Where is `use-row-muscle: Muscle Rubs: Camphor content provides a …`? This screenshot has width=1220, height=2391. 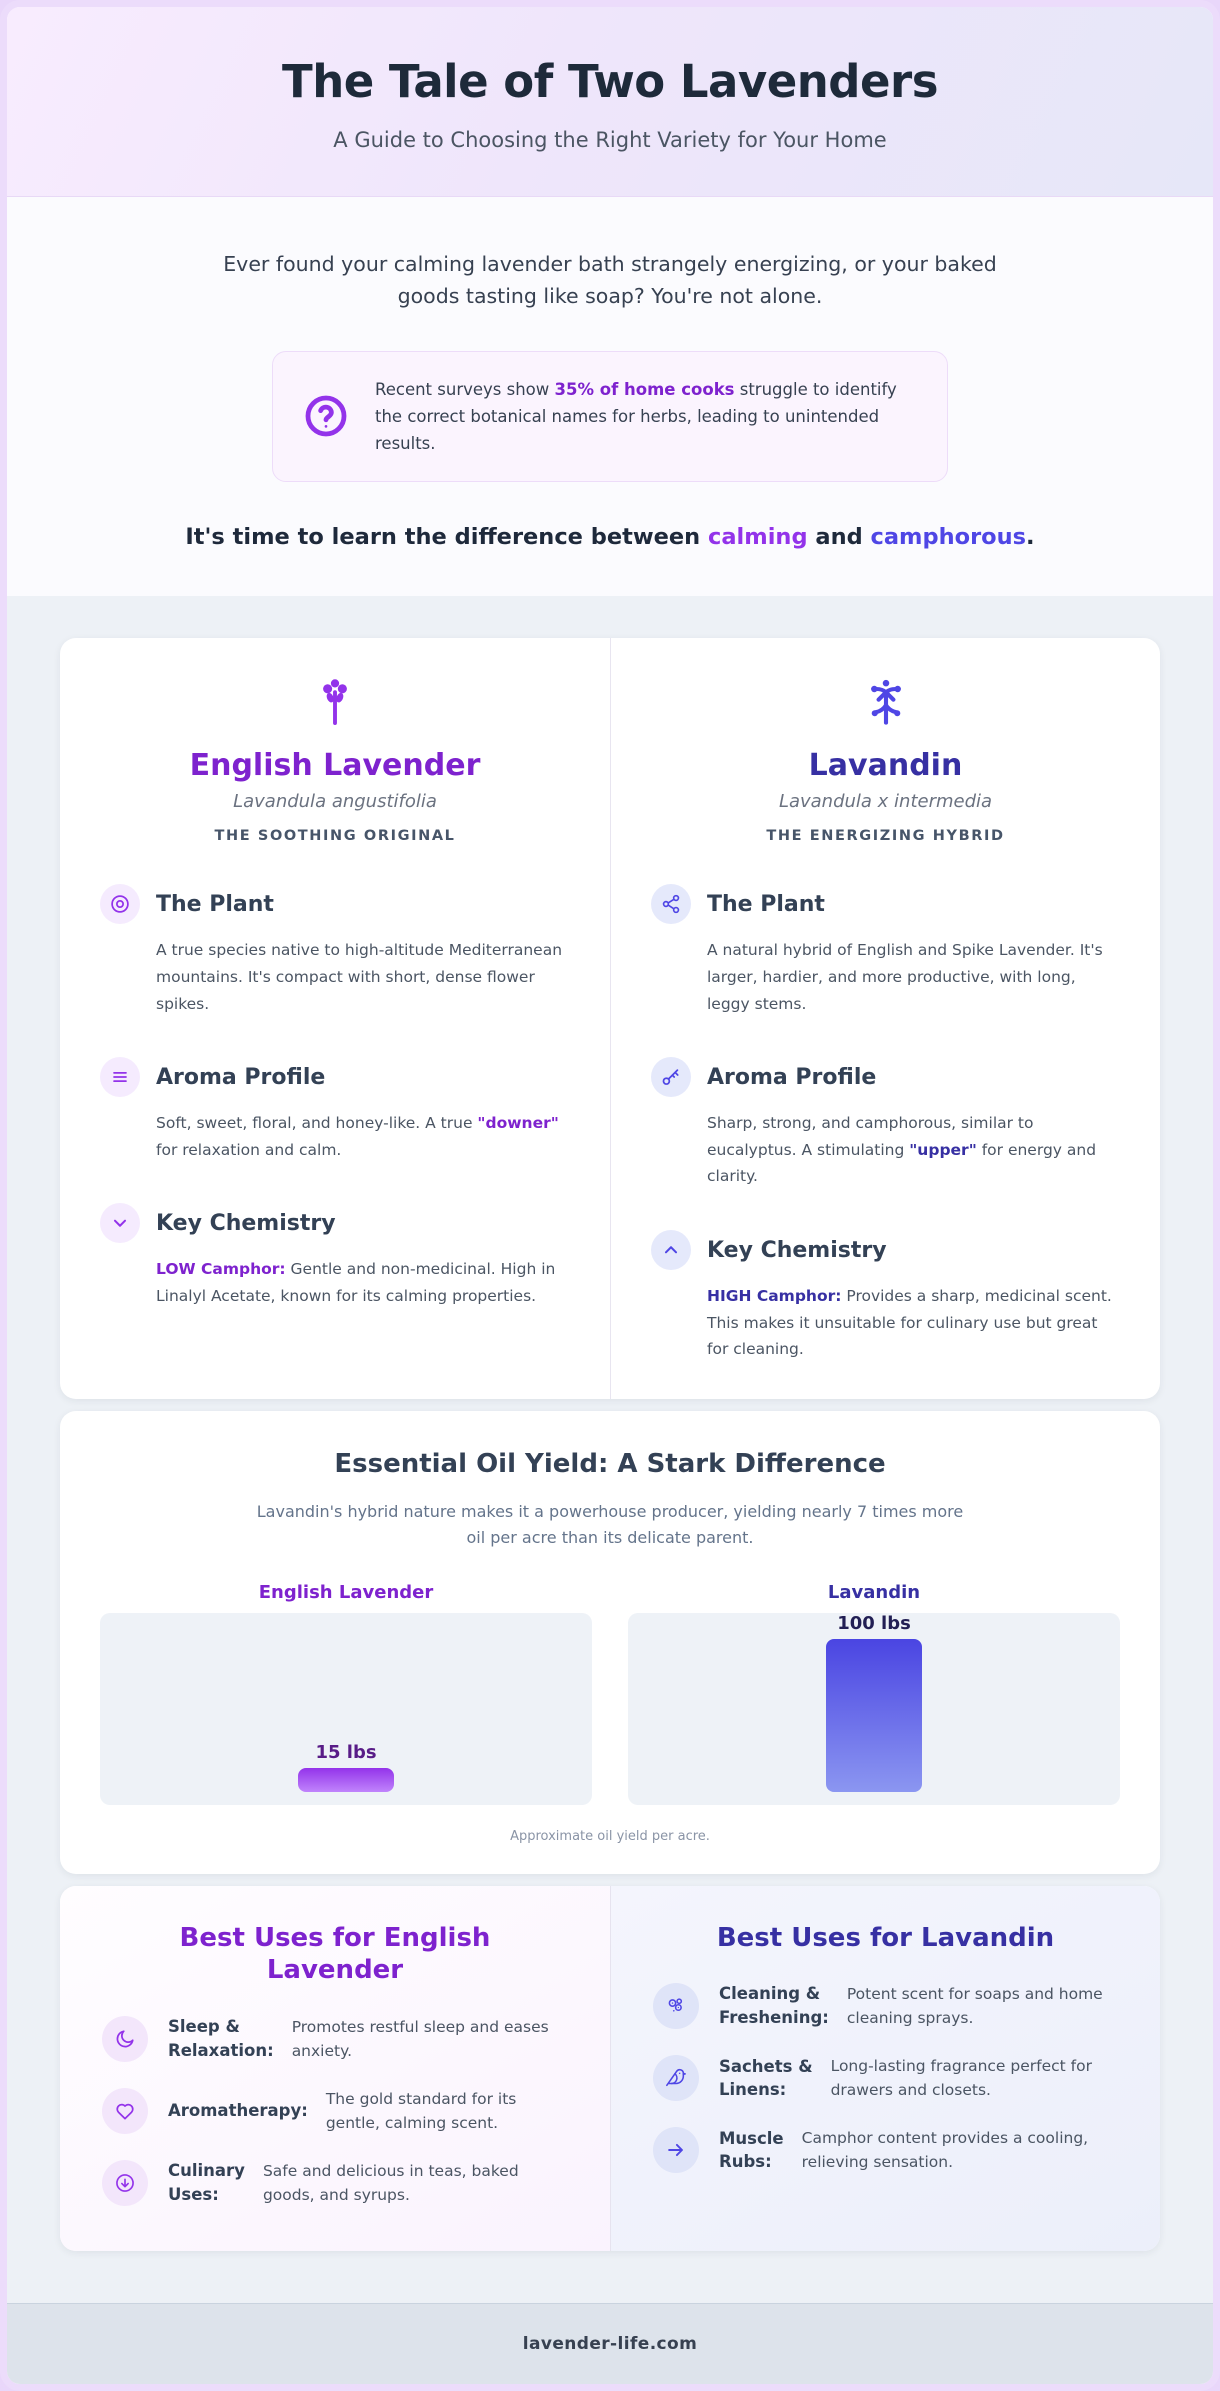 use-row-muscle: Muscle Rubs: Camphor content provides a … is located at coordinates (885, 2150).